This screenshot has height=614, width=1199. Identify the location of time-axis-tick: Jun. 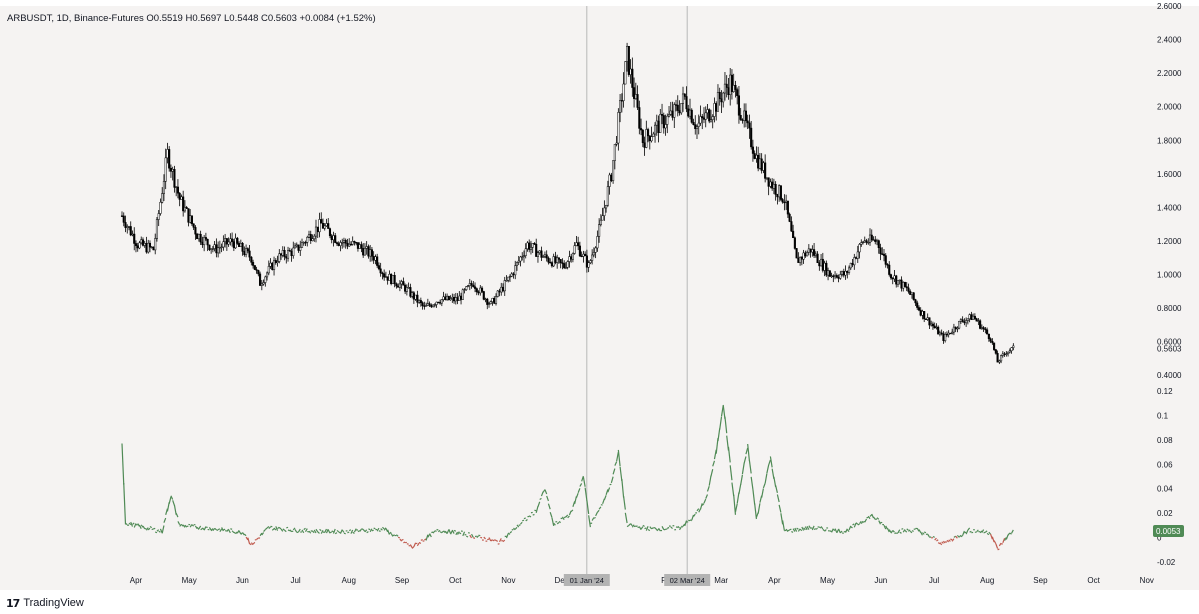
(880, 580).